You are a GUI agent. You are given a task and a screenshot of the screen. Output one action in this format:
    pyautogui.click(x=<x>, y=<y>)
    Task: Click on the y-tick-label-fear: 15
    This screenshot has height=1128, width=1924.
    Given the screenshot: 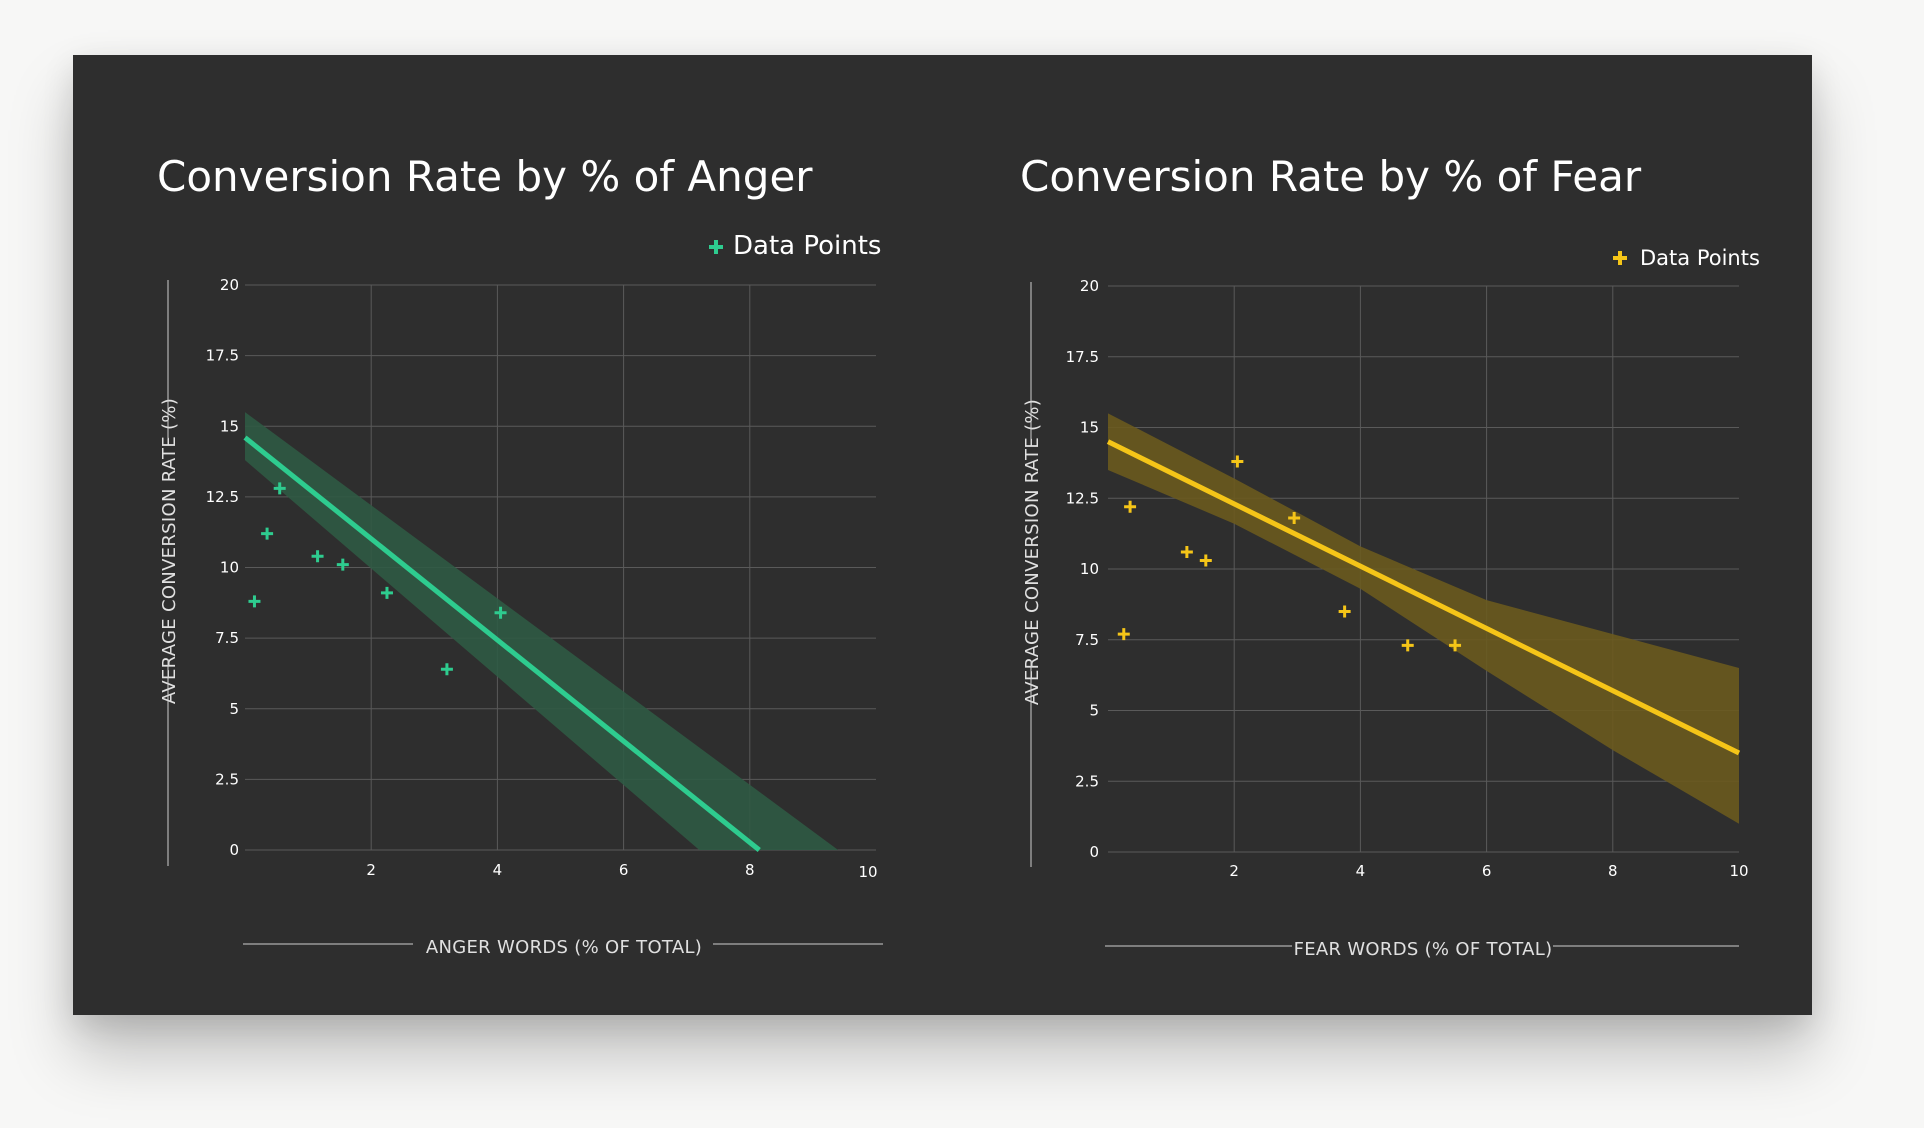 What is the action you would take?
    pyautogui.click(x=1089, y=428)
    